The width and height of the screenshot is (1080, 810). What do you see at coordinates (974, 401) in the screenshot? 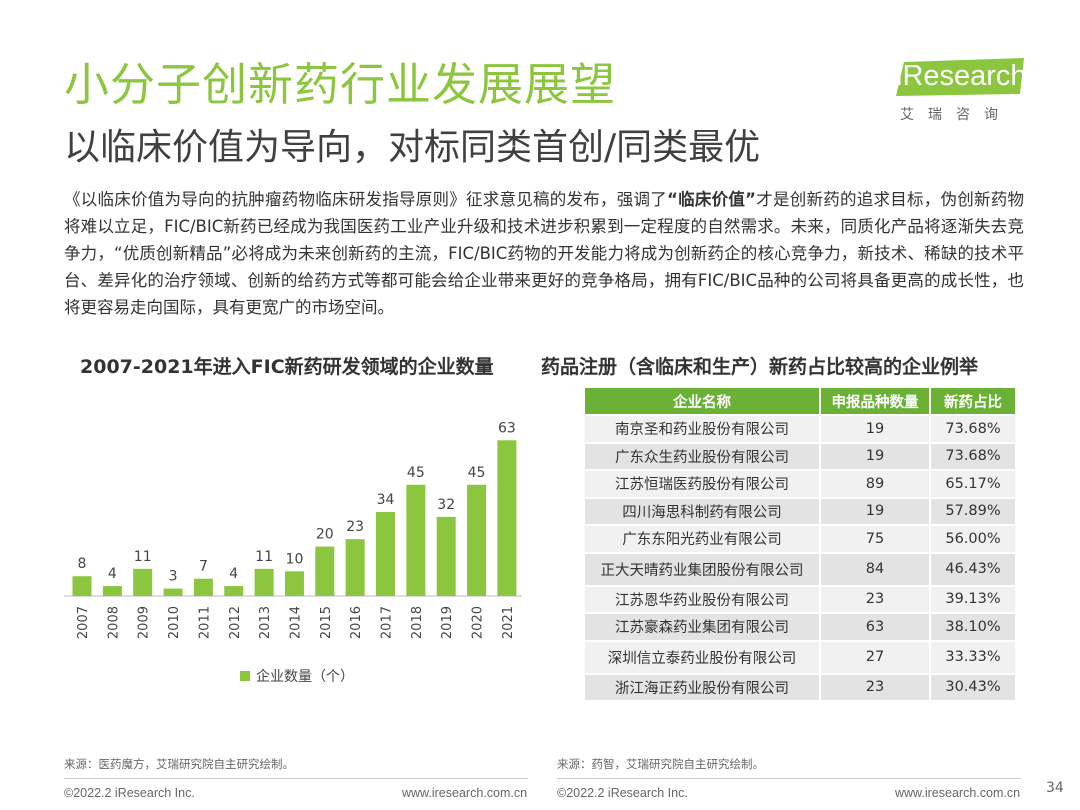
I see `table-header-ratio: 新药占比` at bounding box center [974, 401].